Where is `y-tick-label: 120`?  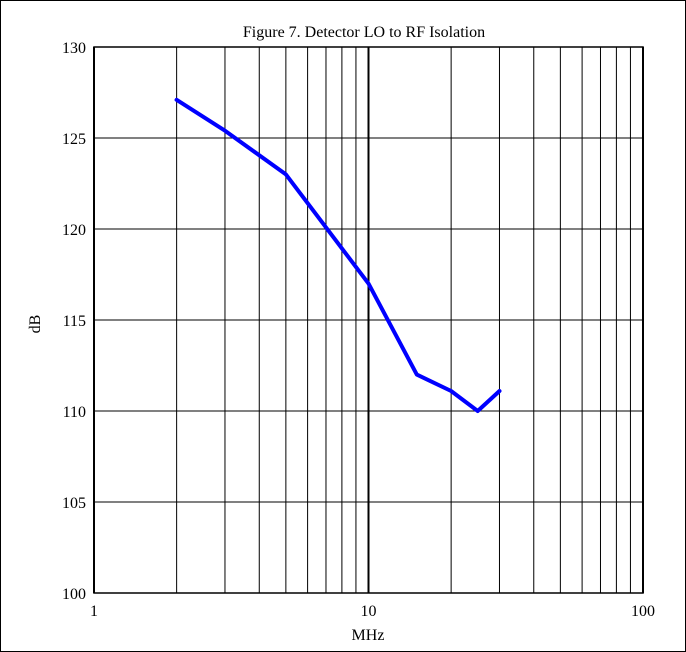 y-tick-label: 120 is located at coordinates (74, 230).